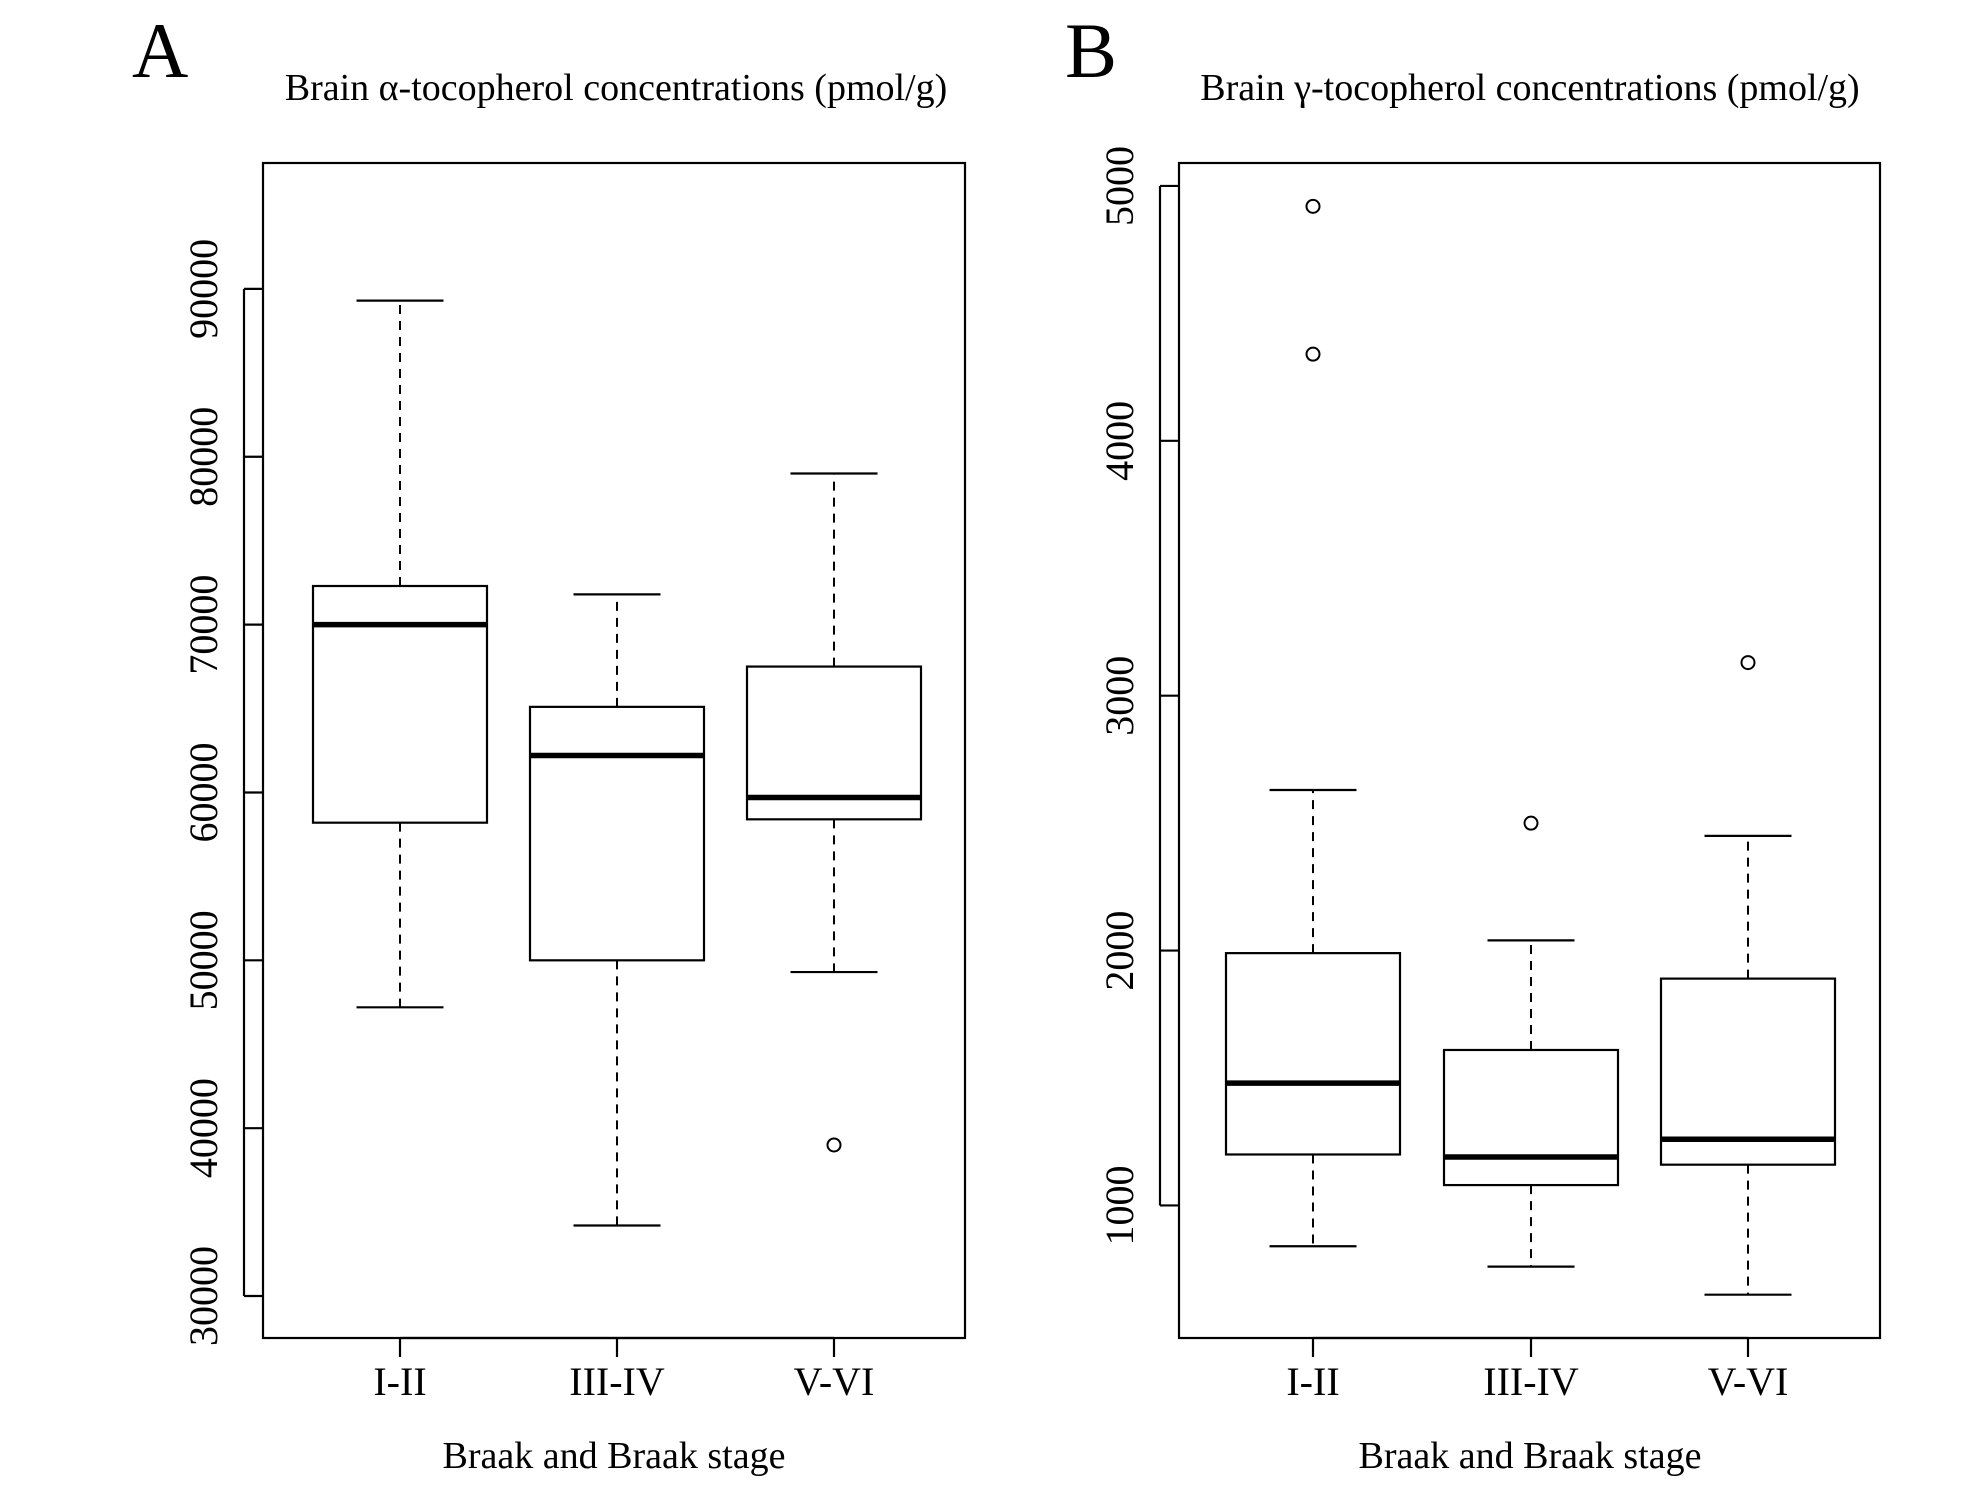 The height and width of the screenshot is (1492, 1988). Describe the element at coordinates (203, 457) in the screenshot. I see `y-tick-label: 80000` at that location.